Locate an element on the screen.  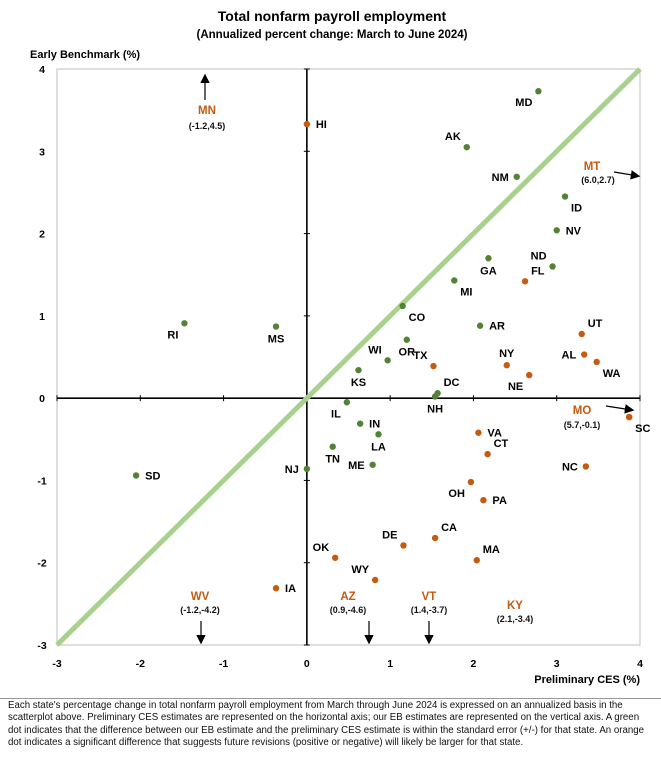
point-mi is located at coordinates (454, 280).